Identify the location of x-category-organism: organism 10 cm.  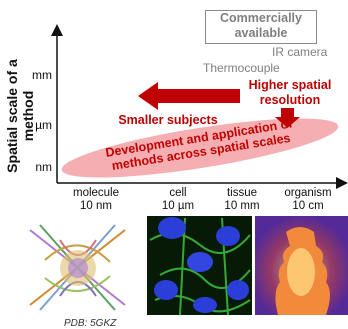
(308, 200).